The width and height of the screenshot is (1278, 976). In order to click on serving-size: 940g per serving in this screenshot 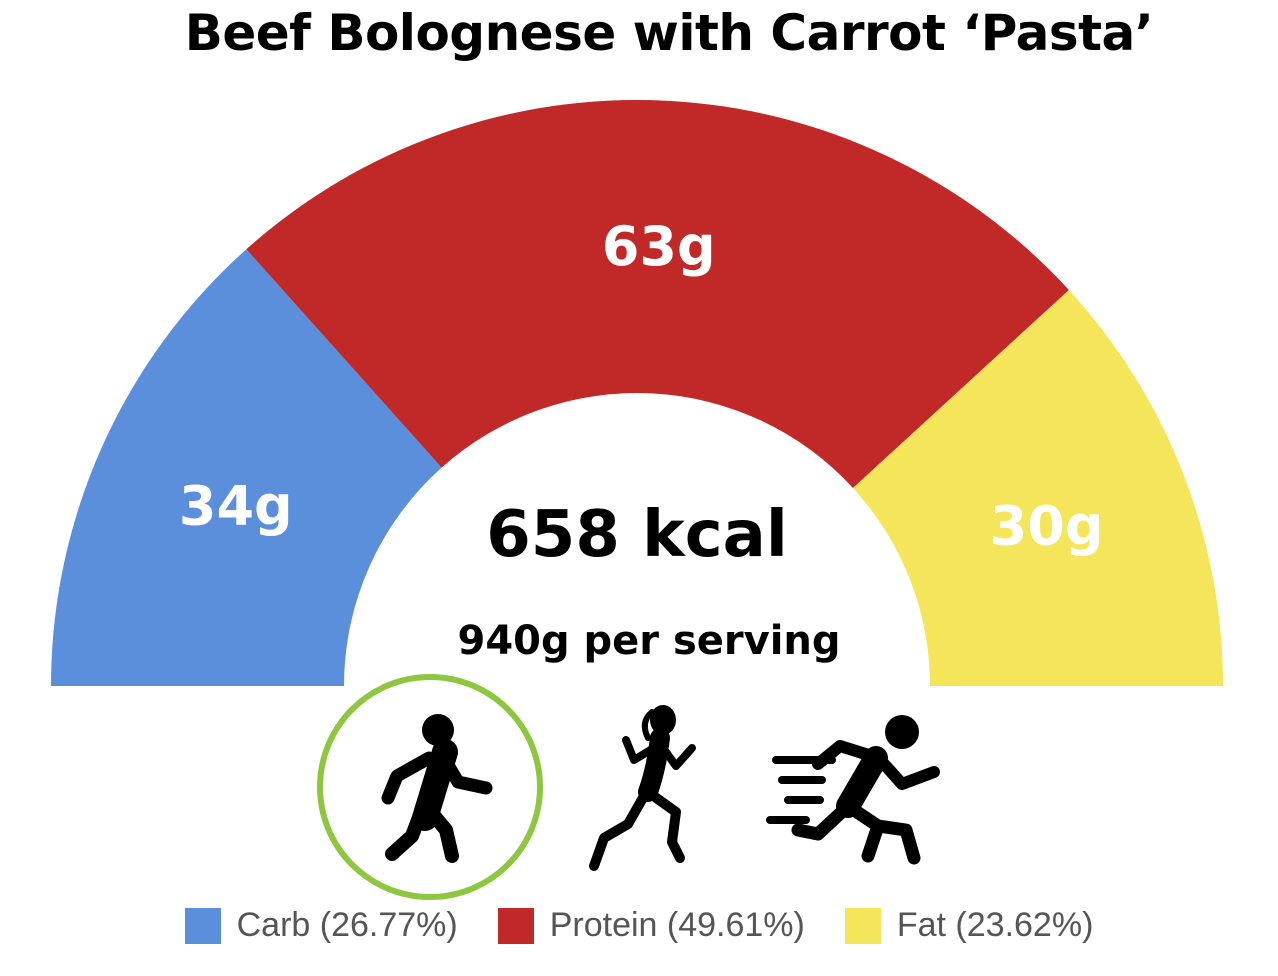, I will do `click(648, 641)`.